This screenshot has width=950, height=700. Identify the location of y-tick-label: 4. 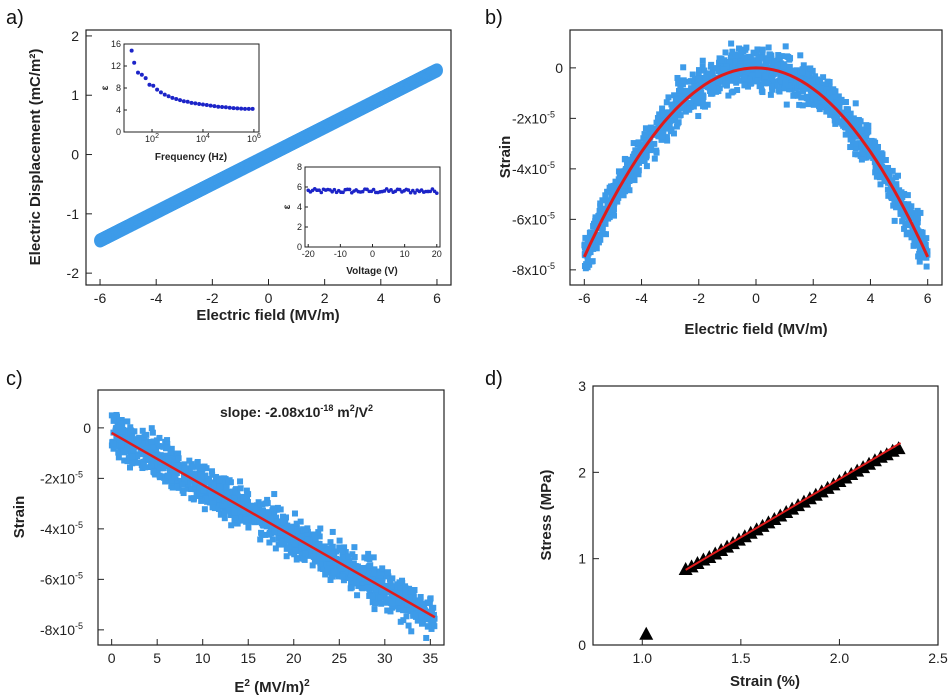
(118, 110).